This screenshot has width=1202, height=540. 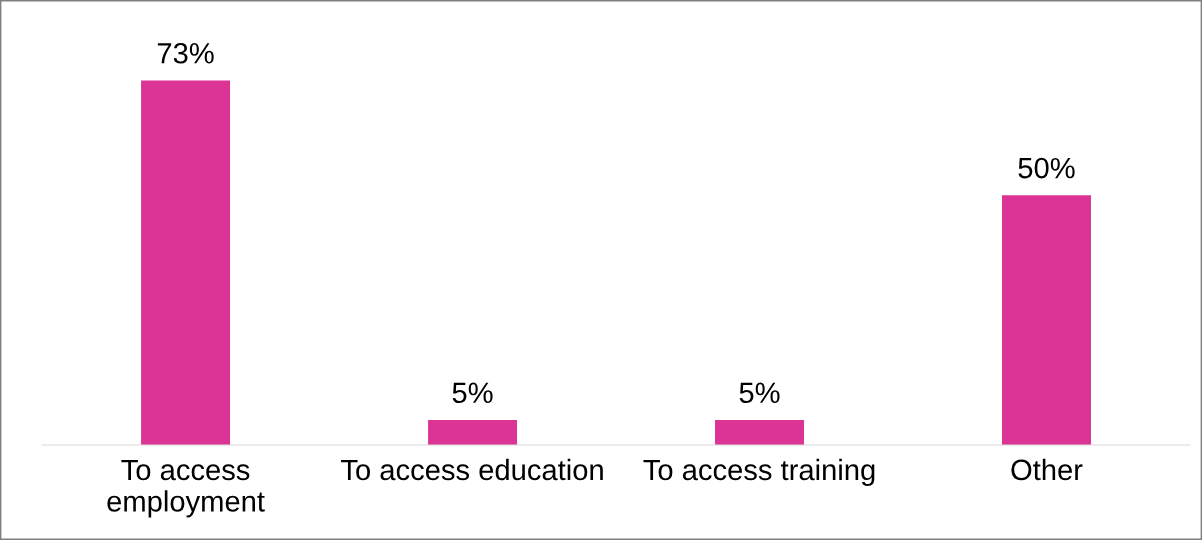 What do you see at coordinates (472, 469) in the screenshot?
I see `x-tick-label: To access education` at bounding box center [472, 469].